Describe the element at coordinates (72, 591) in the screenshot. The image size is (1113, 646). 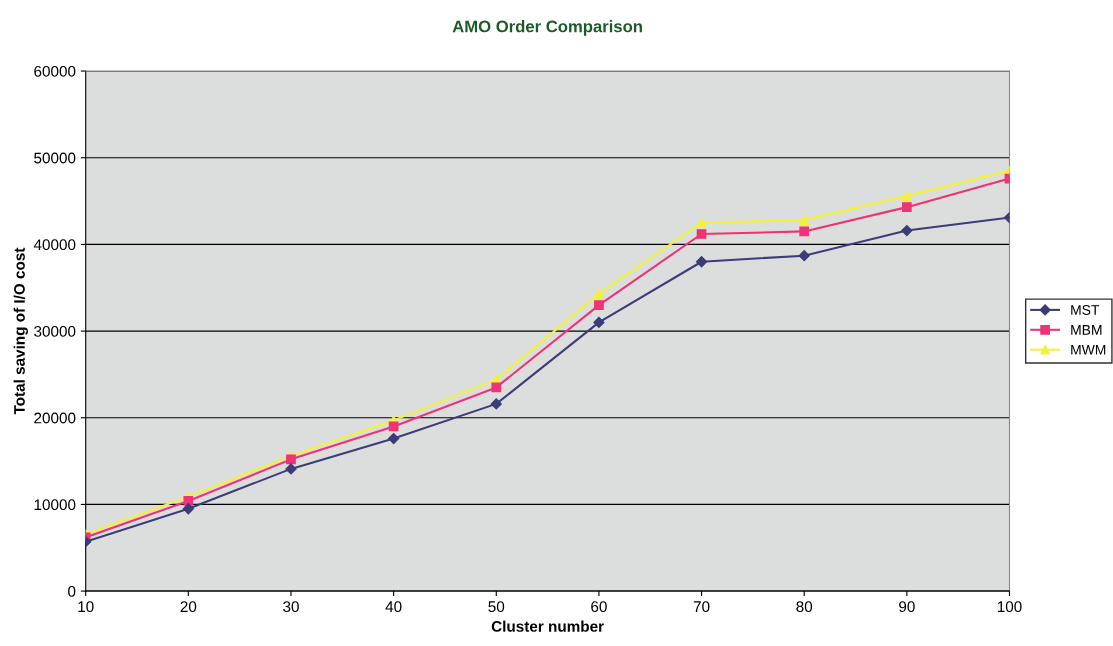
I see `y-tick-label: 0` at that location.